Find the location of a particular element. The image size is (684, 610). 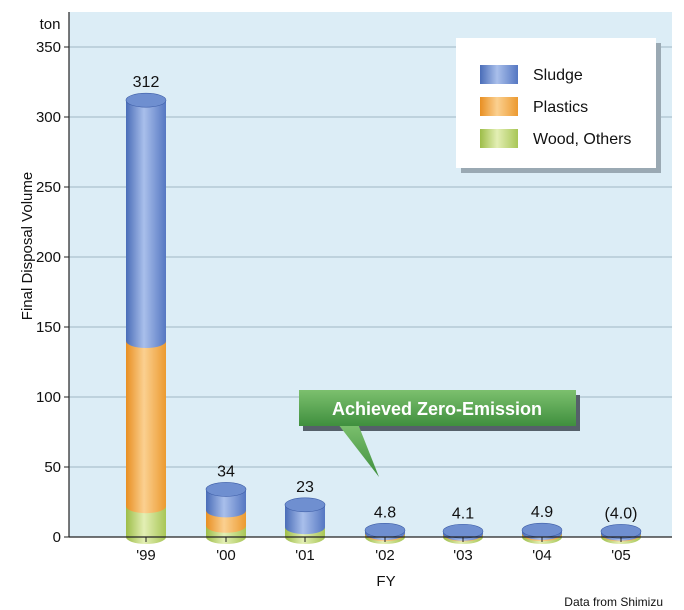

bar-segment-sludge is located at coordinates (146, 220).